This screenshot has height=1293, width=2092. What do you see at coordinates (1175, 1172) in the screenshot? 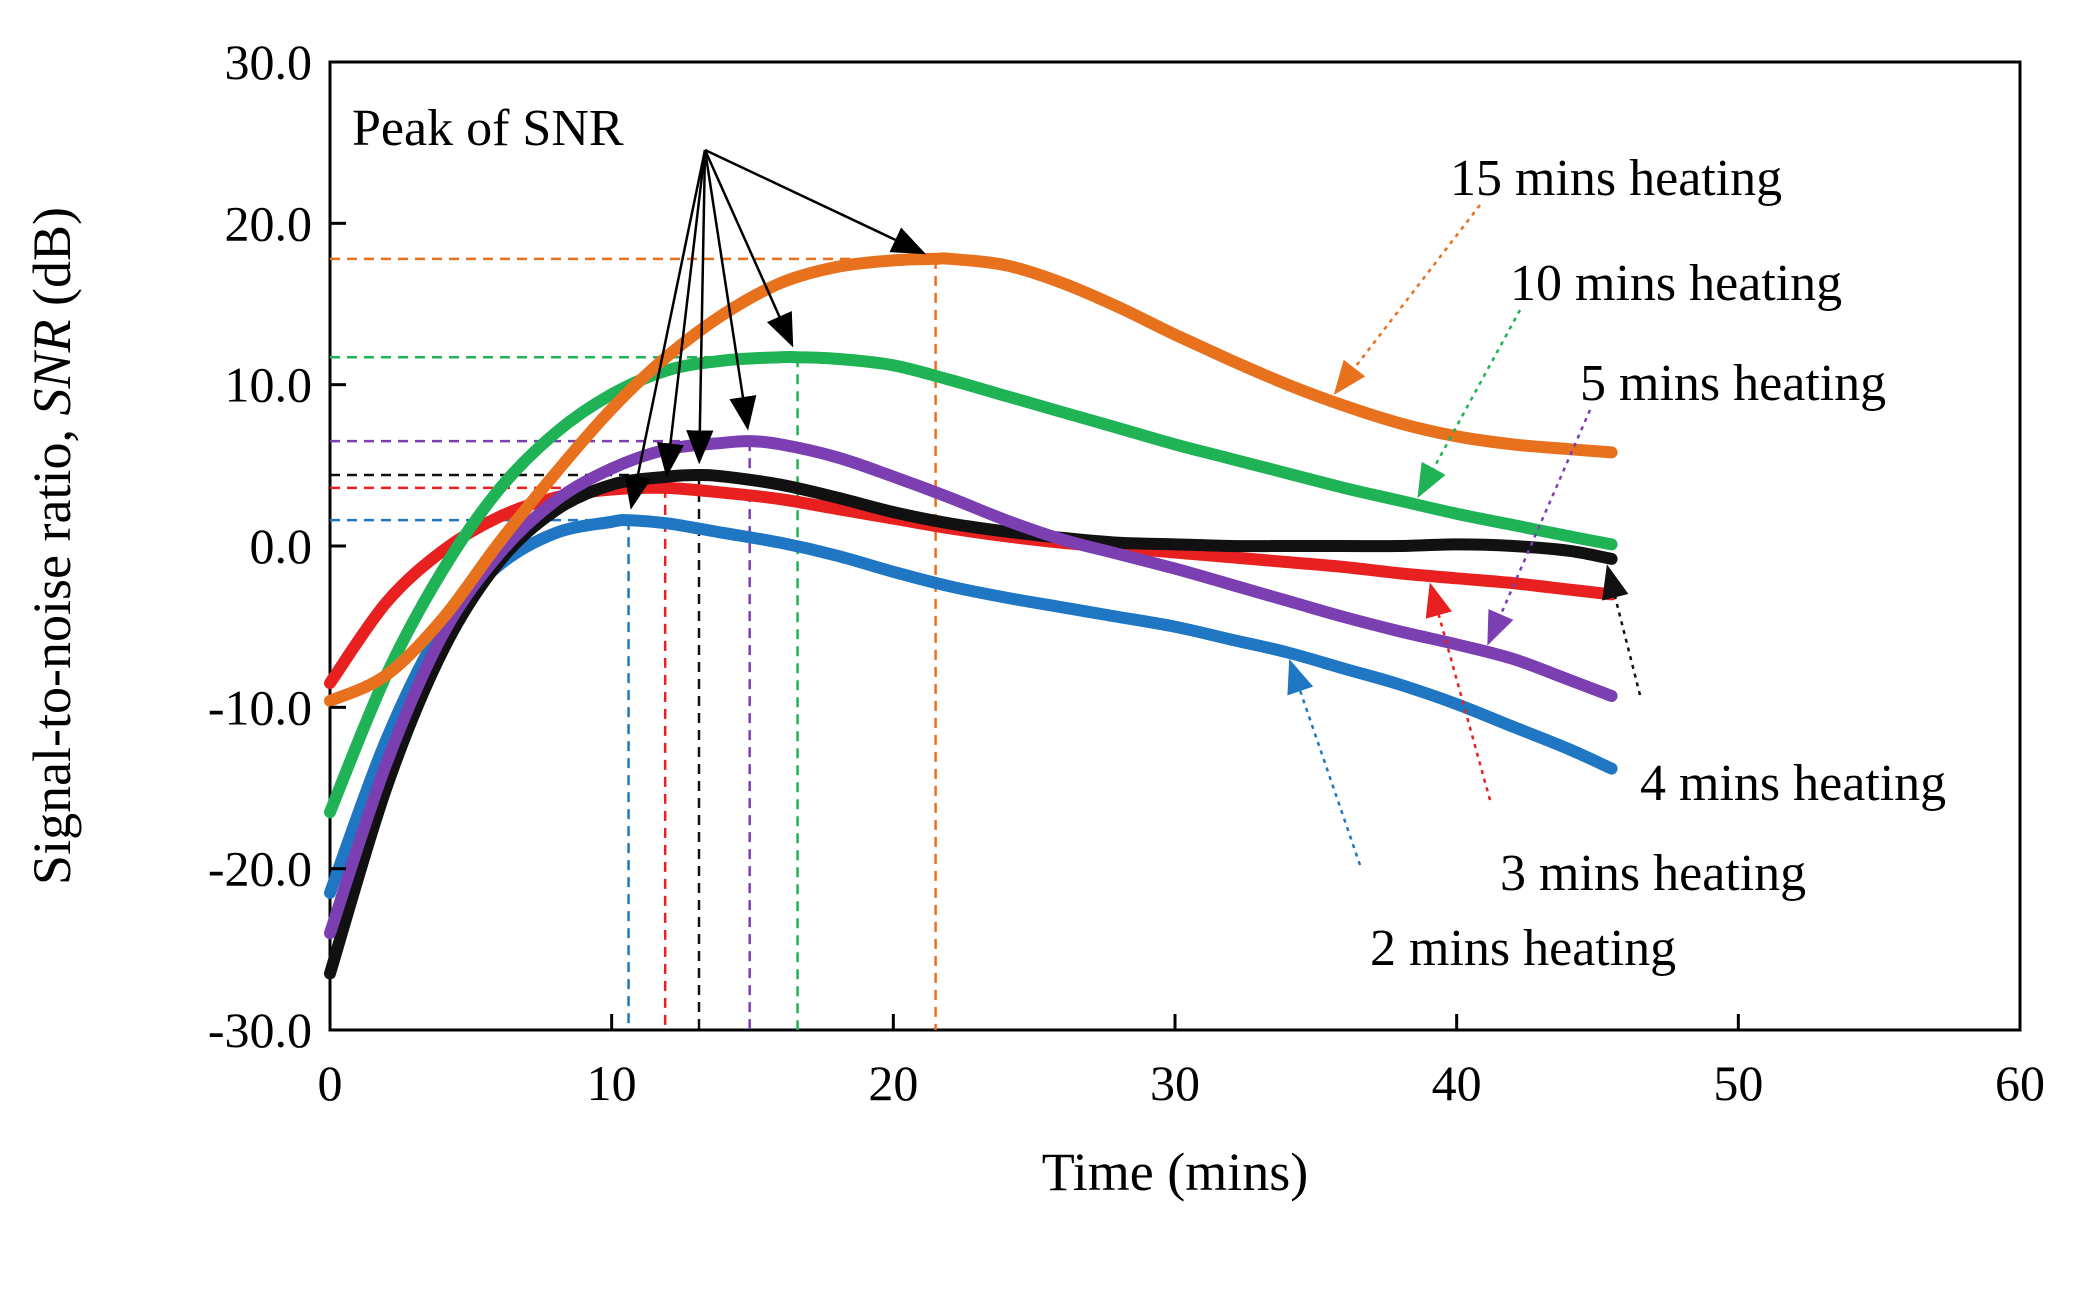
I see `x-axis-title: Time (mins)` at bounding box center [1175, 1172].